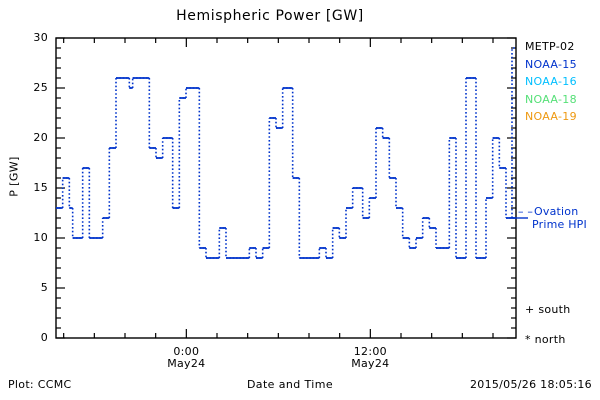 The height and width of the screenshot is (400, 600). I want to click on y-tick-label: 0, so click(44, 337).